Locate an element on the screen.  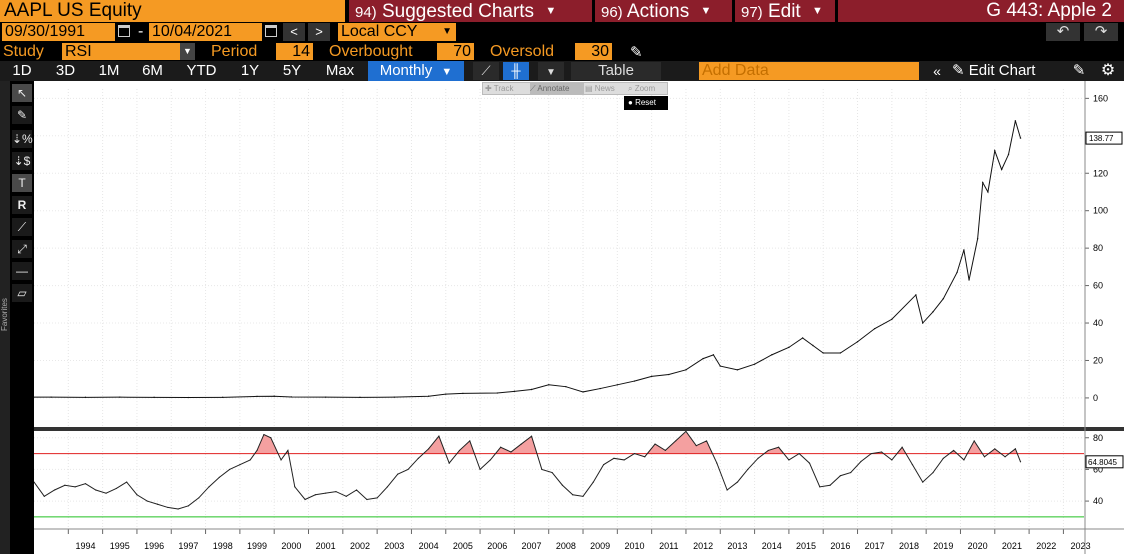
zoom-mode: ⌕ Zoom is located at coordinates (642, 88).